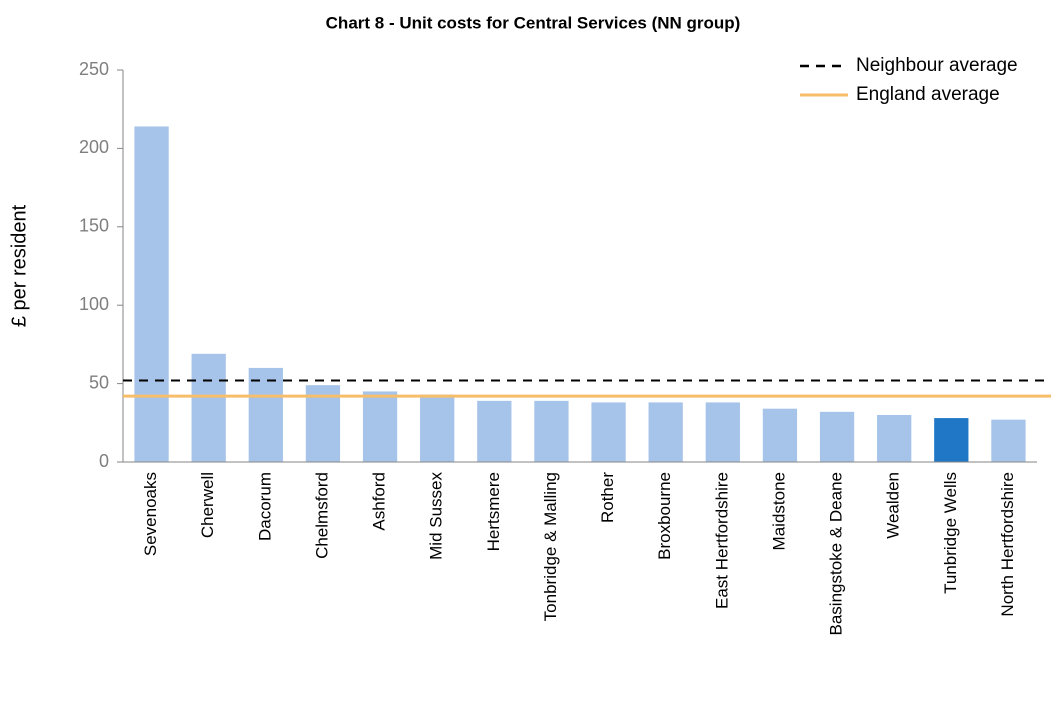 This screenshot has width=1061, height=716. Describe the element at coordinates (321, 515) in the screenshot. I see `x-tick-label: Chelmsford` at that location.